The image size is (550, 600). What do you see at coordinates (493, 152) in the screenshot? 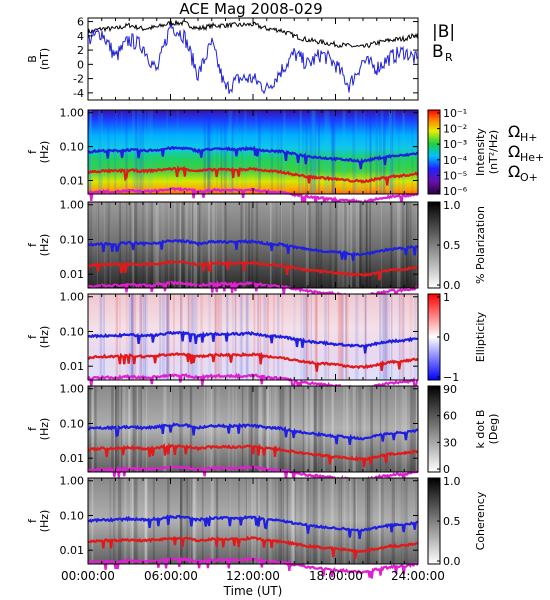
I see `colorbar-unit: (nT²/Hz)` at bounding box center [493, 152].